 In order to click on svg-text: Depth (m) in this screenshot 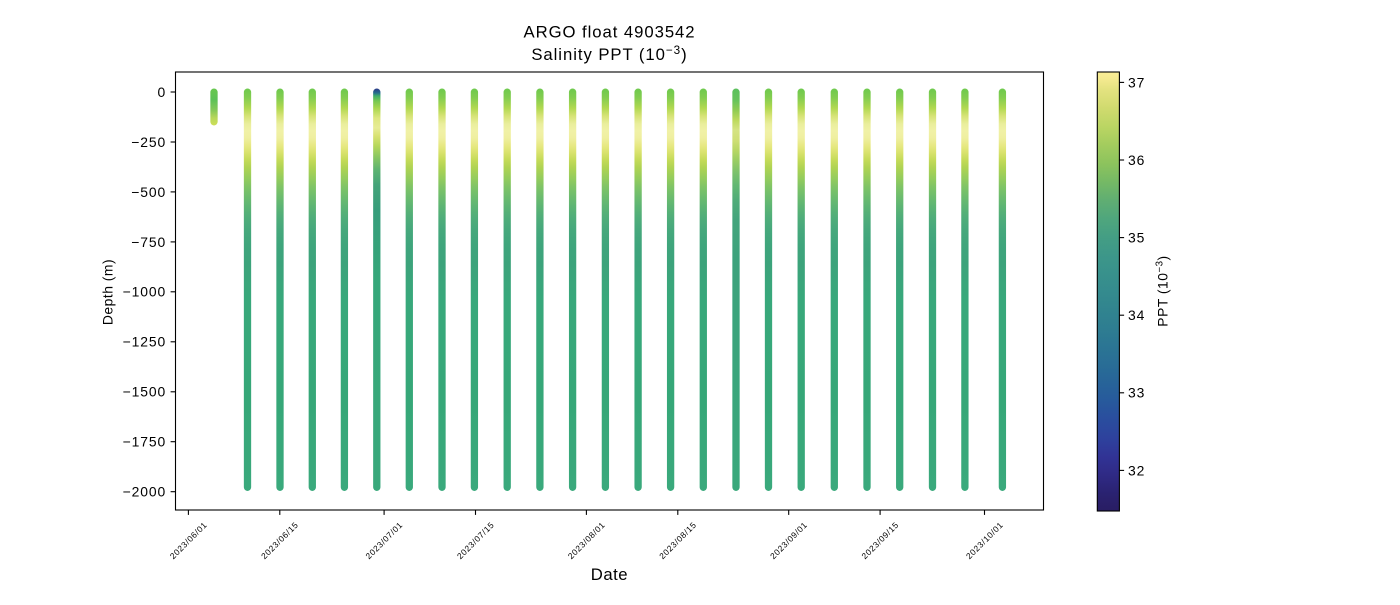, I will do `click(108, 292)`.